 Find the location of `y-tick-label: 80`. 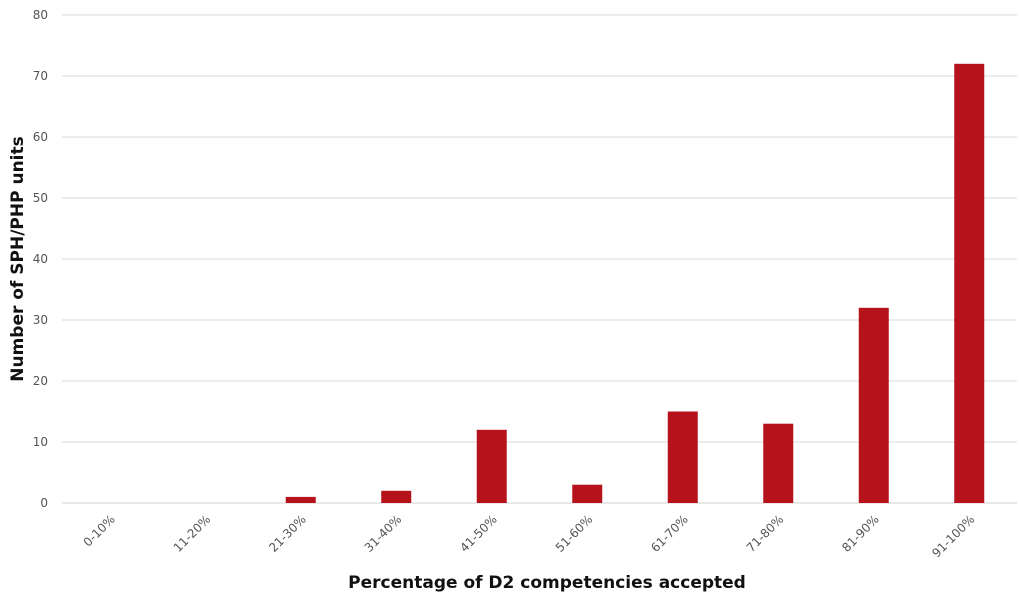

y-tick-label: 80 is located at coordinates (40, 15).